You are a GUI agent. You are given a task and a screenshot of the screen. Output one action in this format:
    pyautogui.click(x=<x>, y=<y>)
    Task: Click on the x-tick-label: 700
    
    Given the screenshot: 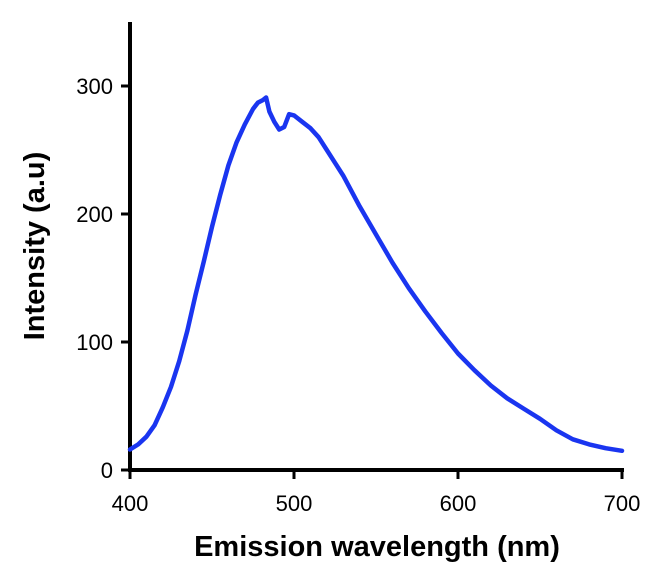 What is the action you would take?
    pyautogui.click(x=622, y=503)
    